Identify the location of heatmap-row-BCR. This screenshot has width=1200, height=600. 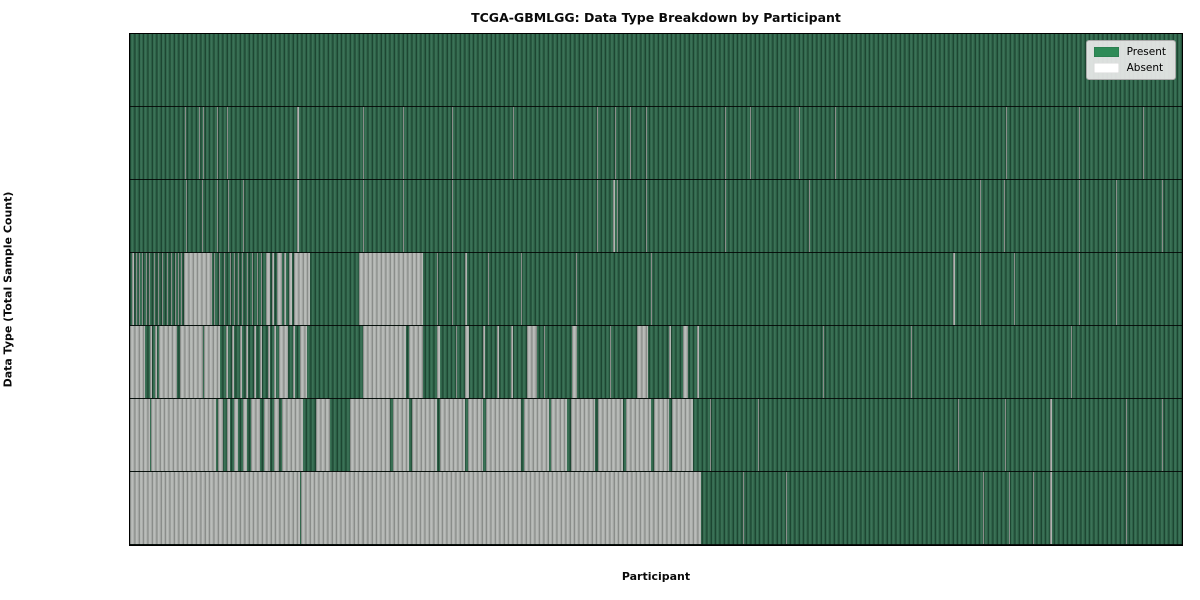
(656, 70).